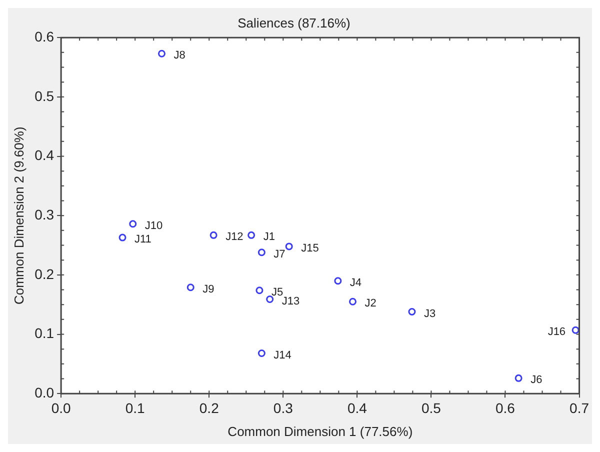 The width and height of the screenshot is (600, 452). I want to click on y-tick-label: 0.2, so click(44, 274).